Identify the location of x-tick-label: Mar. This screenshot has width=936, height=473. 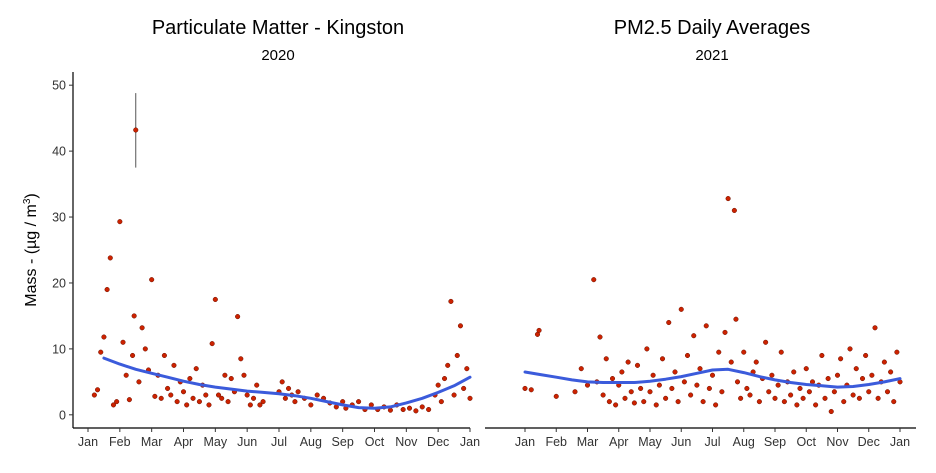
(588, 442).